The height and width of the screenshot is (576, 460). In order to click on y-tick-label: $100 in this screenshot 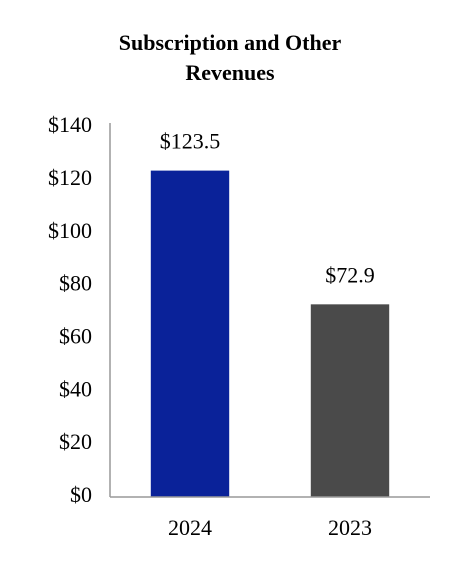, I will do `click(70, 230)`.